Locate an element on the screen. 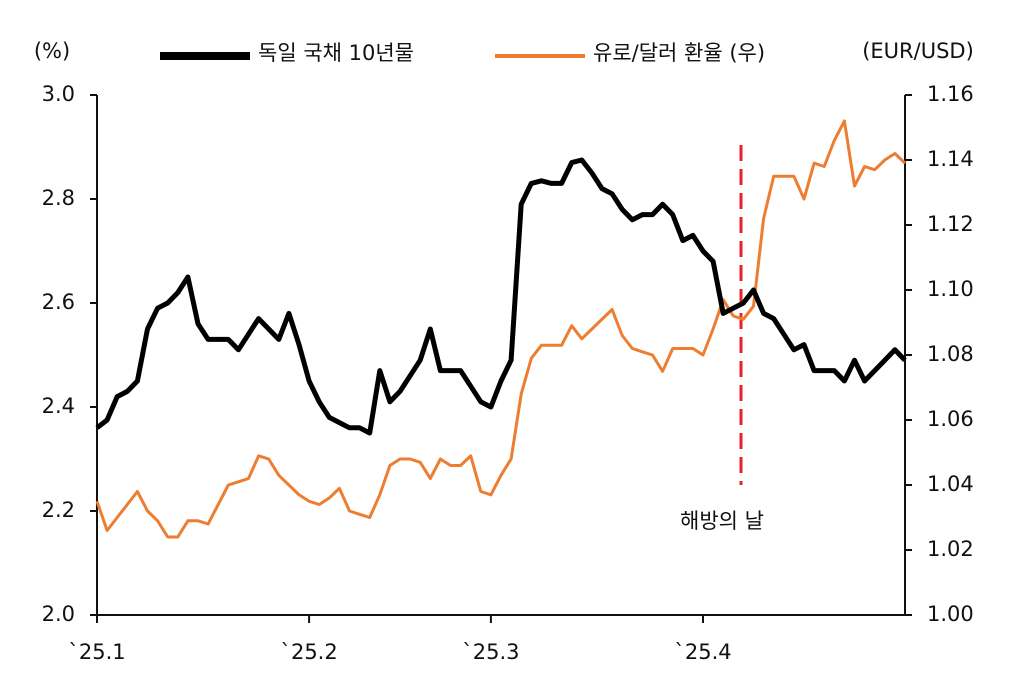  y2-tick-label: 1.14 is located at coordinates (950, 159).